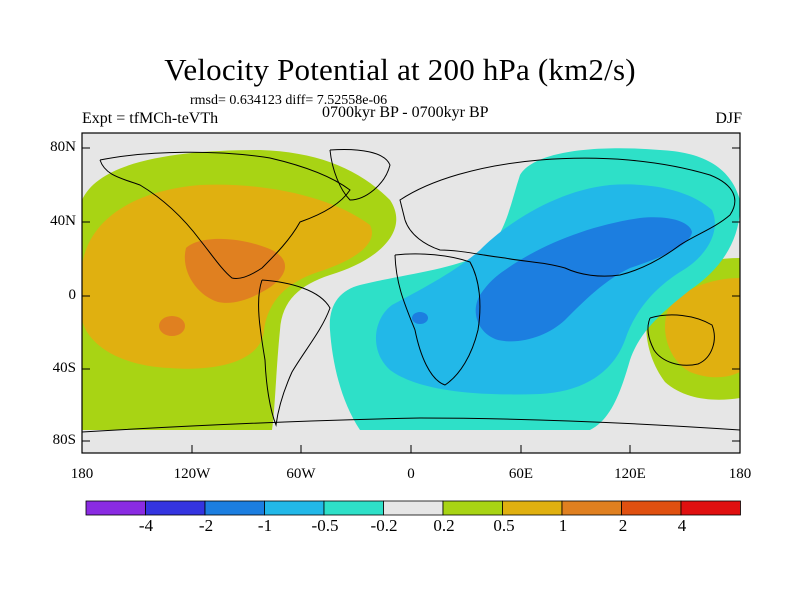  I want to click on coastline-australia, so click(681, 340).